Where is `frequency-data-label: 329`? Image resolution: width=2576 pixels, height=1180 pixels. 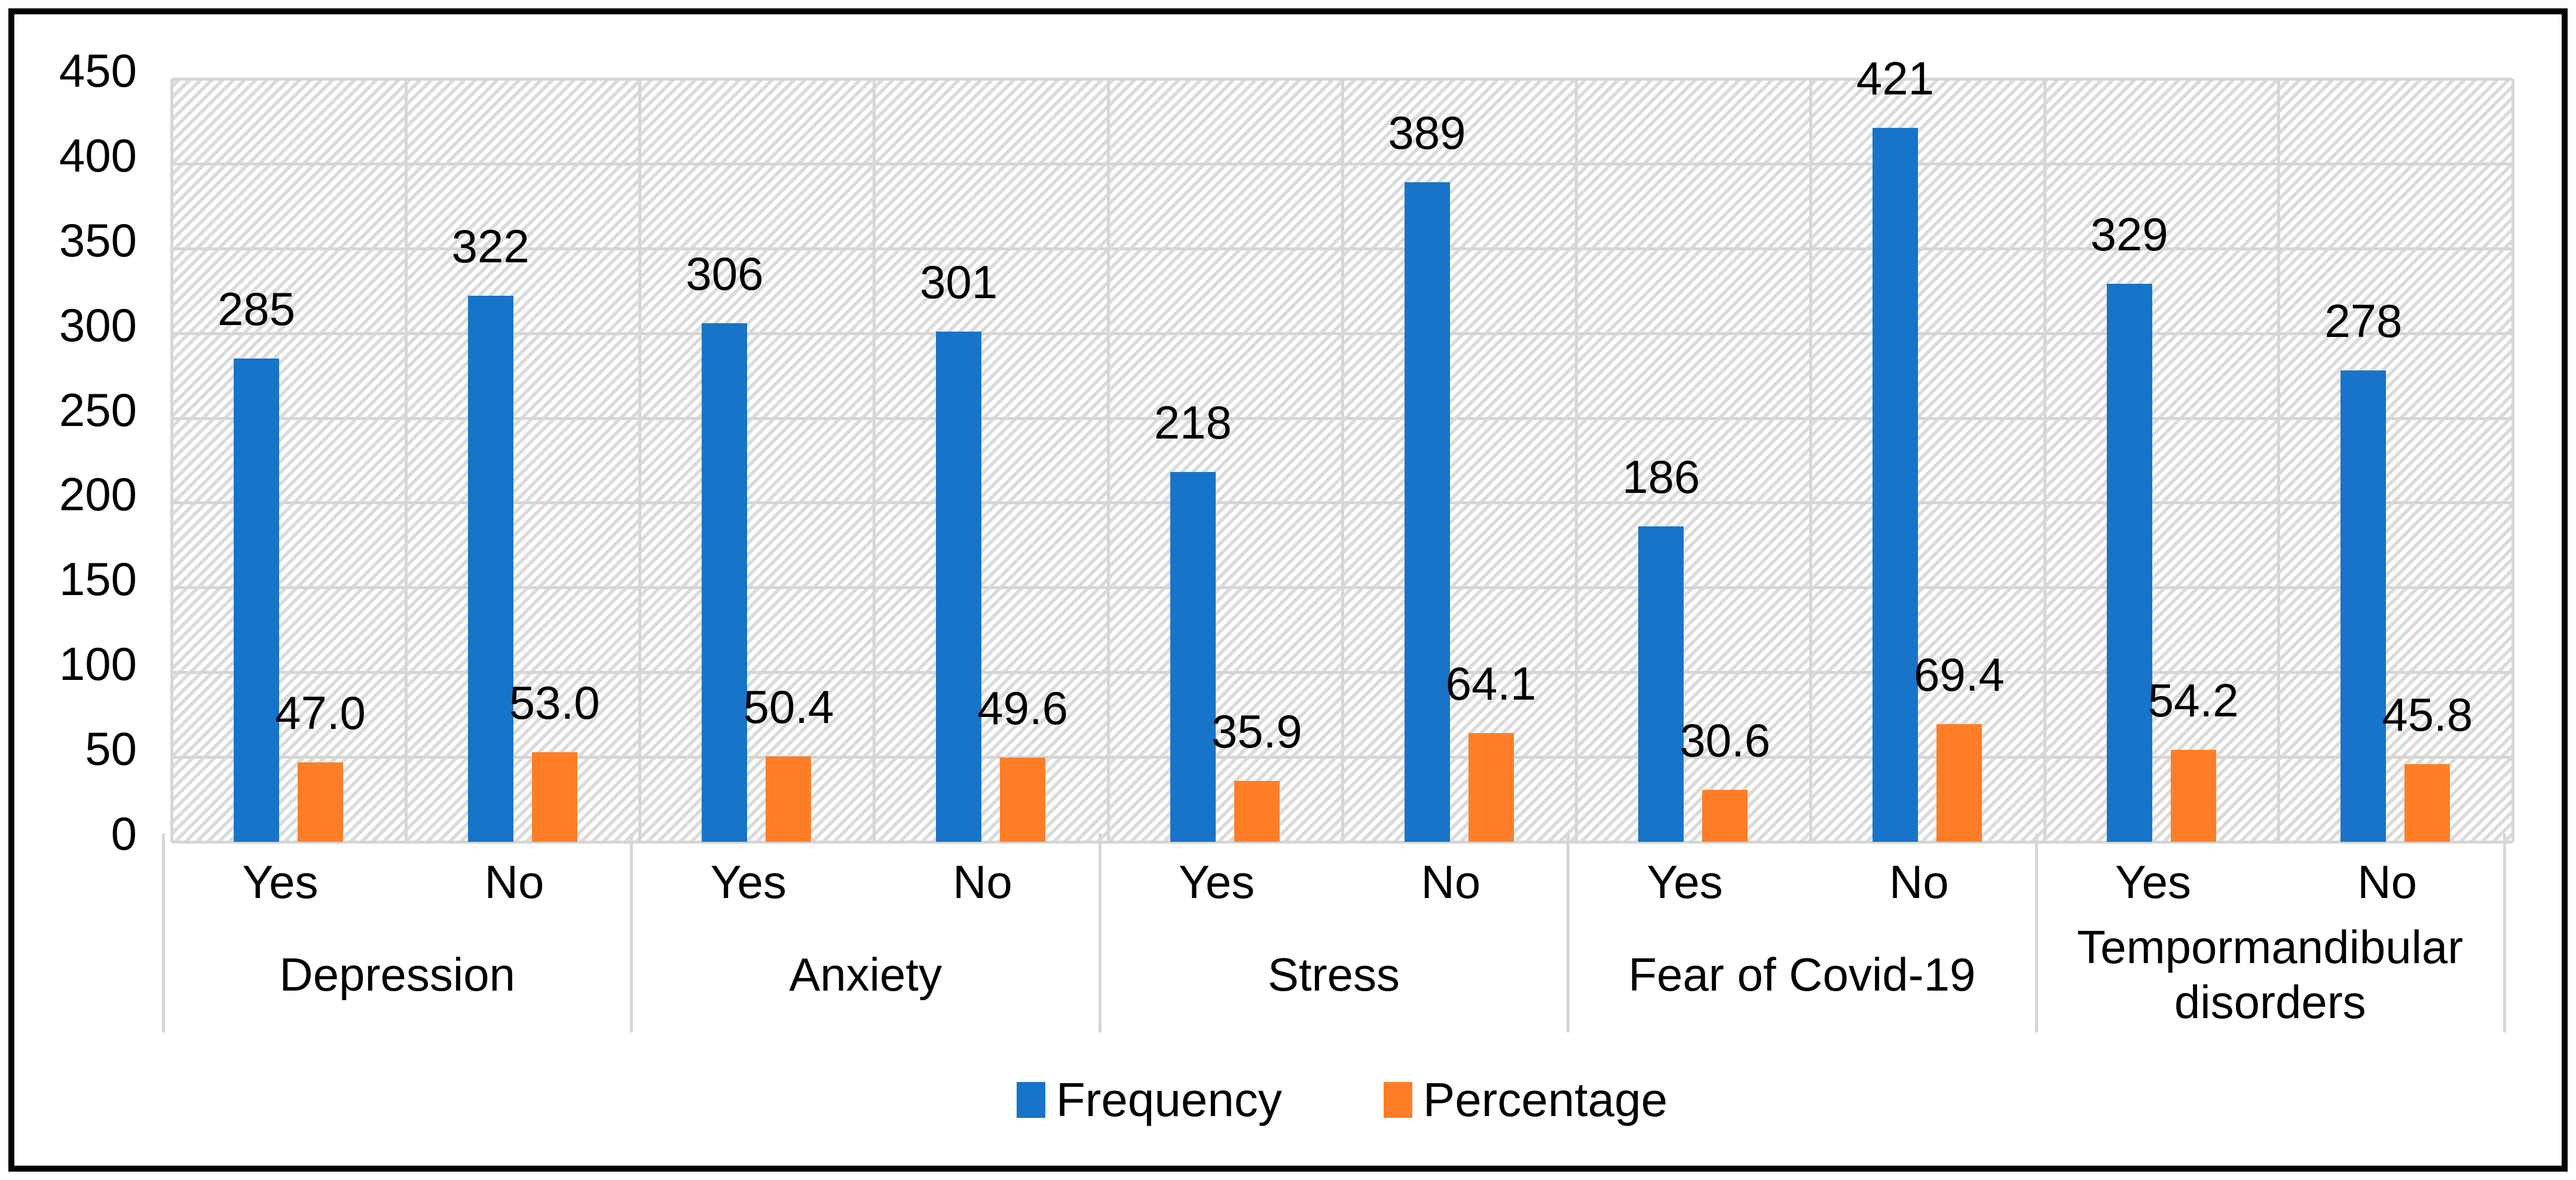 frequency-data-label: 329 is located at coordinates (2129, 234).